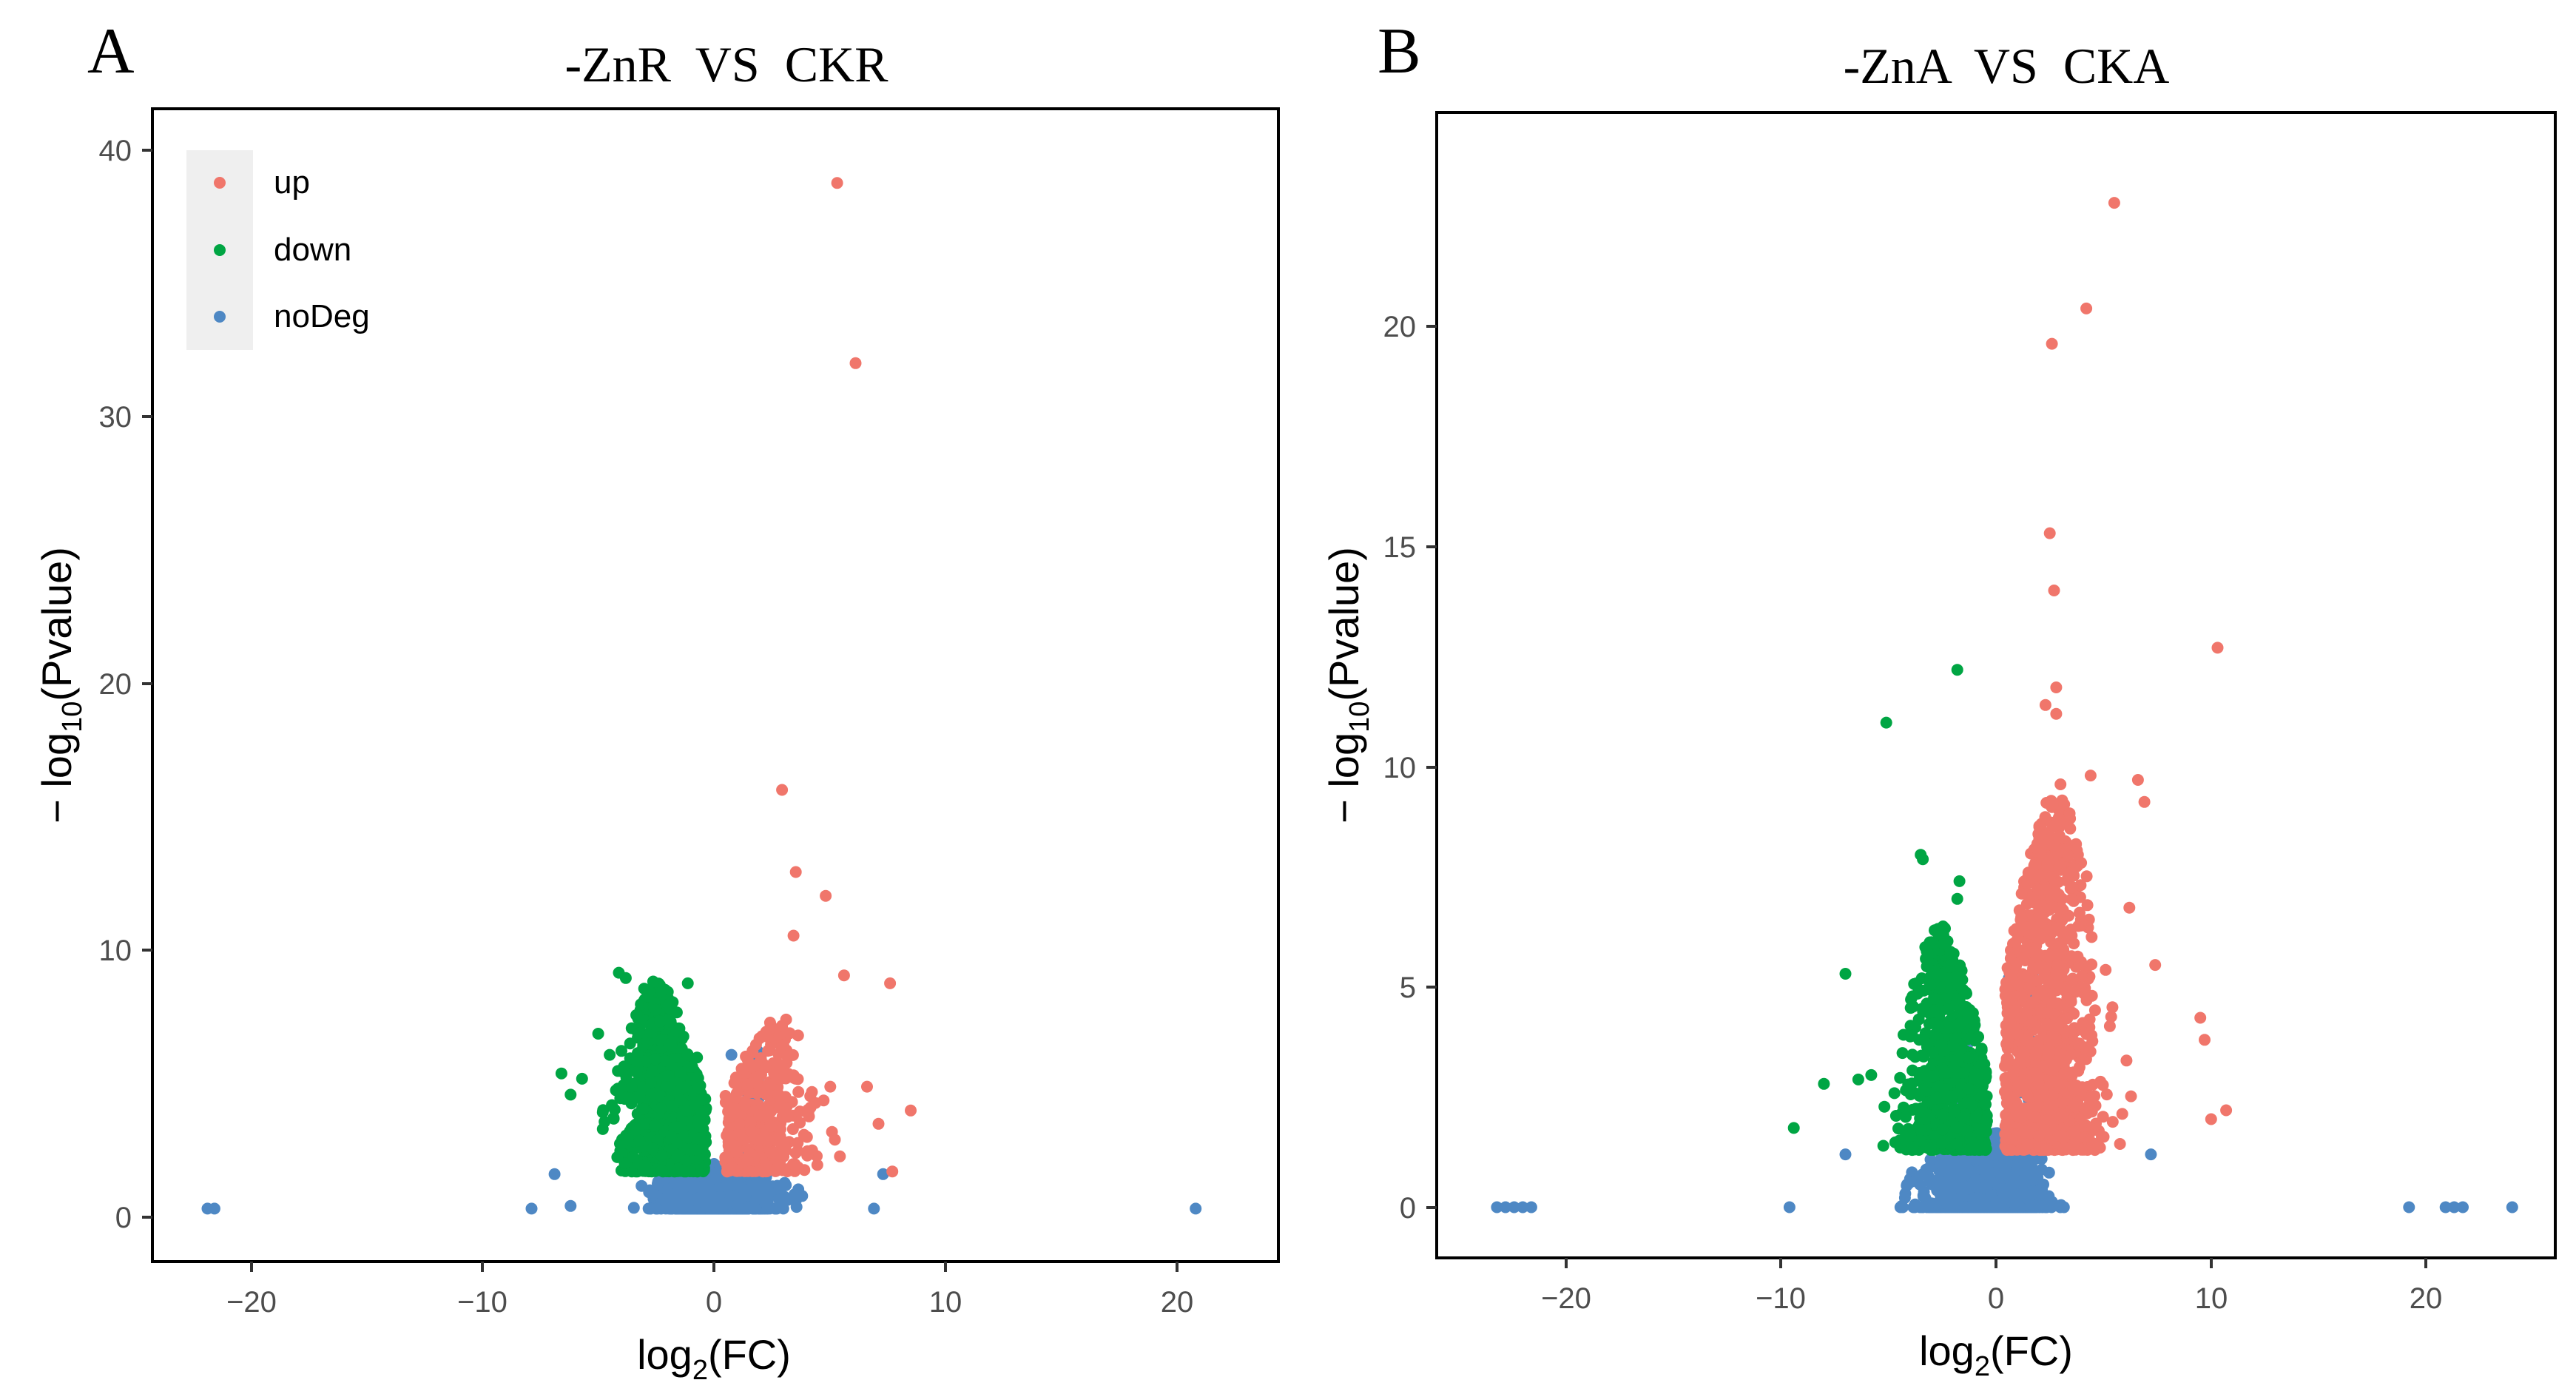  What do you see at coordinates (115, 418) in the screenshot?
I see `y-tick-label: 30` at bounding box center [115, 418].